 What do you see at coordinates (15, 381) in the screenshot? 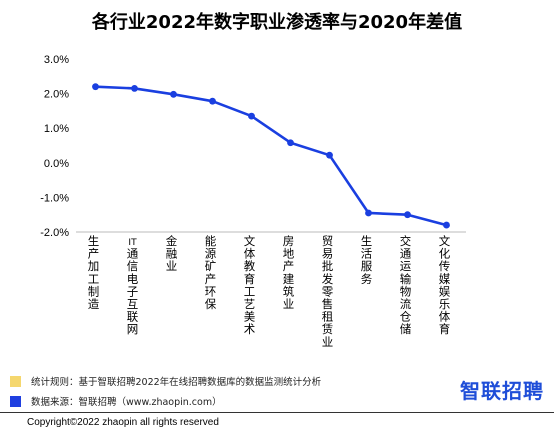
I see `note-rule-swatch` at bounding box center [15, 381].